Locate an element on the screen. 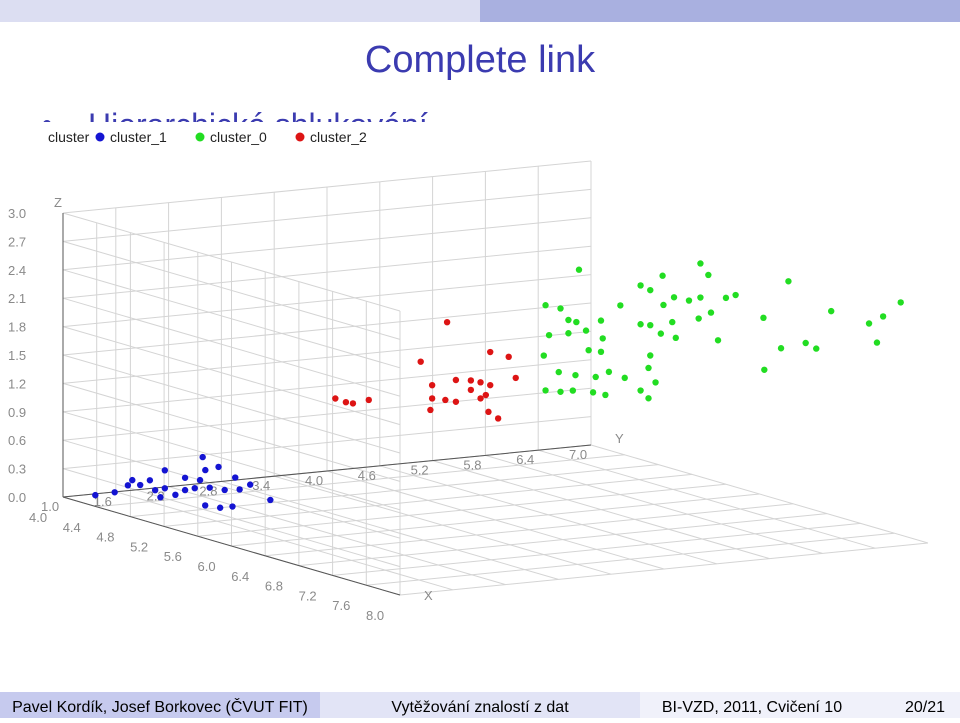 The width and height of the screenshot is (960, 723). x-tick-label: 4.4 is located at coordinates (72, 527).